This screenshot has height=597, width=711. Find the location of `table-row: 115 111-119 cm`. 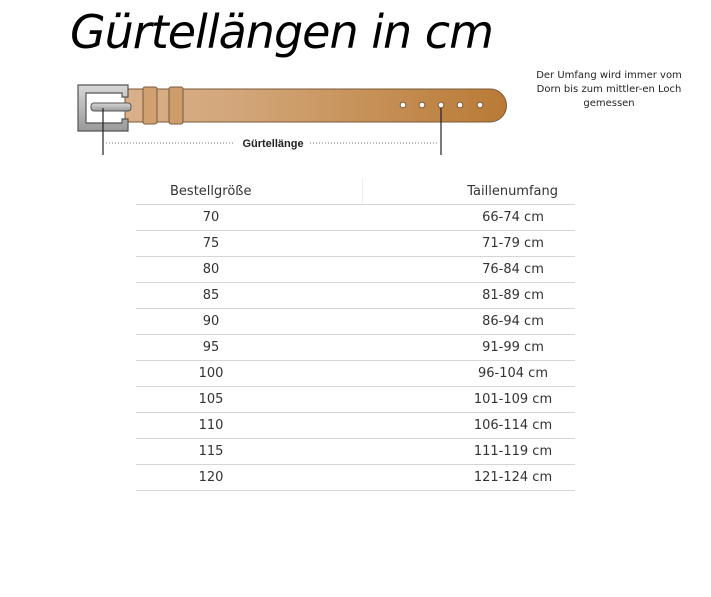

table-row: 115 111-119 cm is located at coordinates (355, 451).